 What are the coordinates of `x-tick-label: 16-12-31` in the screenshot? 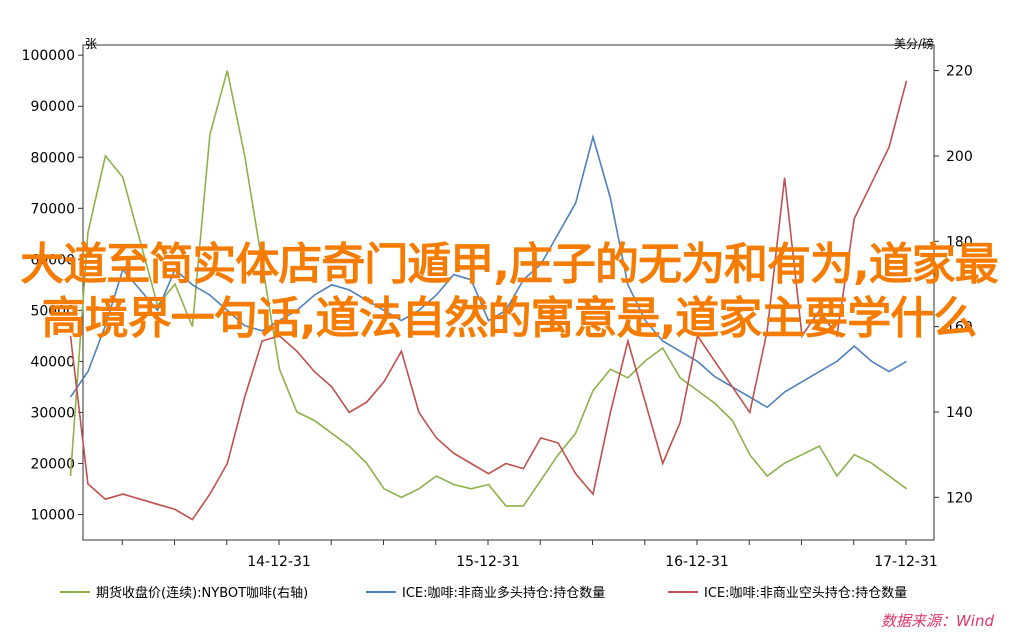 It's located at (697, 562).